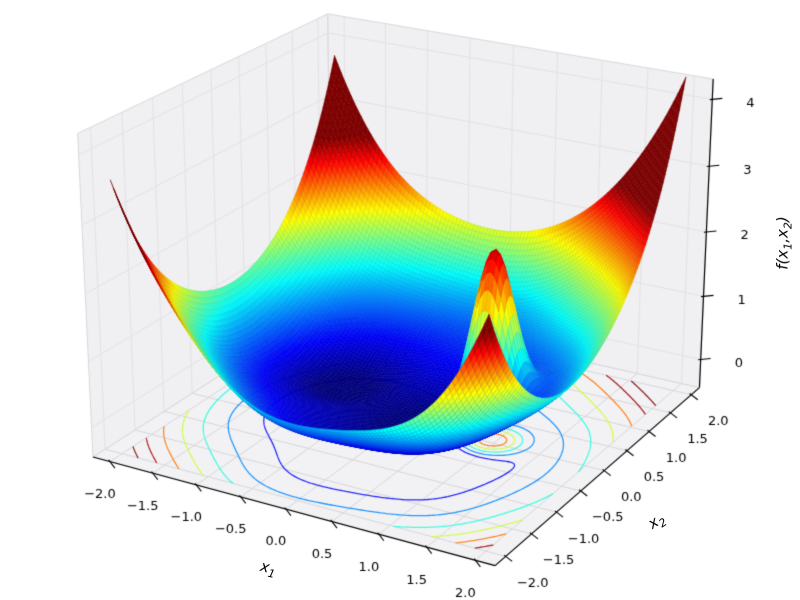 This screenshot has width=800, height=600. Describe the element at coordinates (782, 236) in the screenshot. I see `z-axis-label-sep: ,x` at that location.